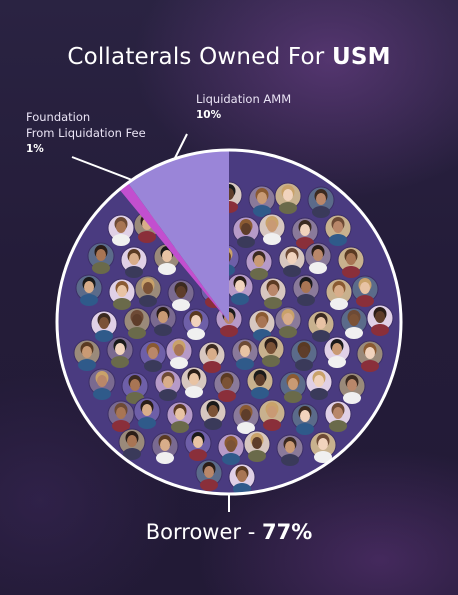 The image size is (458, 595). I want to click on label-amm-pct: 10%, so click(209, 115).